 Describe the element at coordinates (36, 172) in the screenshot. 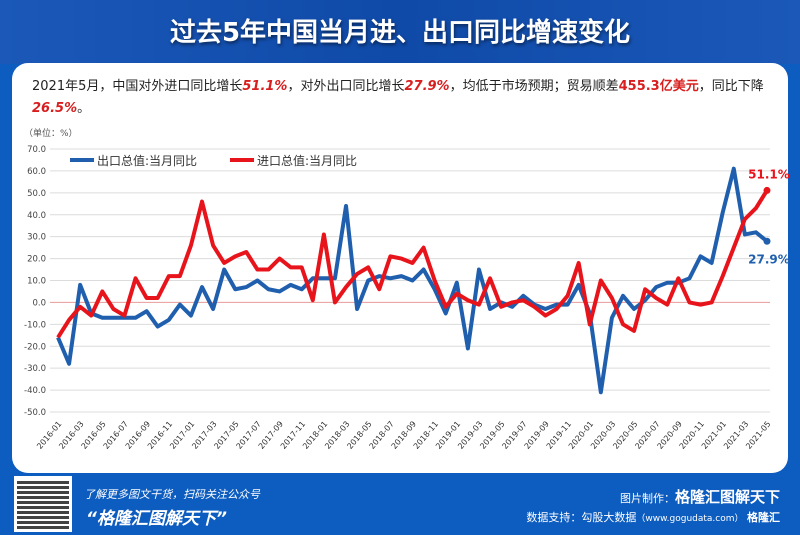

I see `y-tick-label: 60.0` at that location.